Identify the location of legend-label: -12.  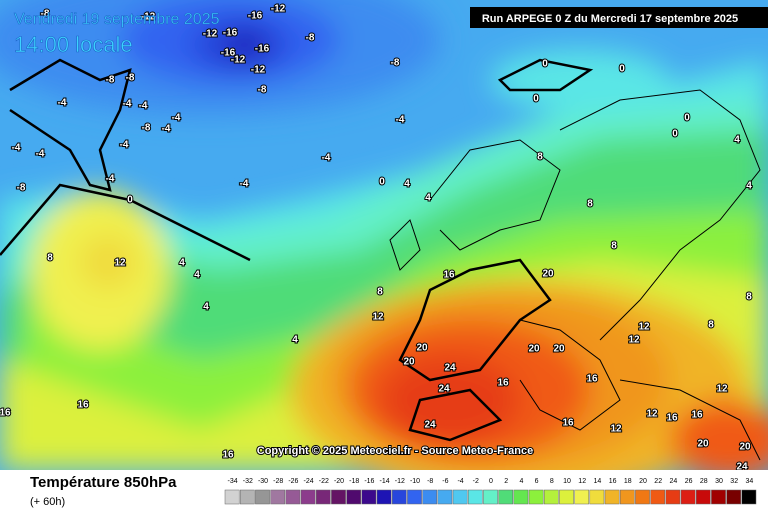
(400, 481).